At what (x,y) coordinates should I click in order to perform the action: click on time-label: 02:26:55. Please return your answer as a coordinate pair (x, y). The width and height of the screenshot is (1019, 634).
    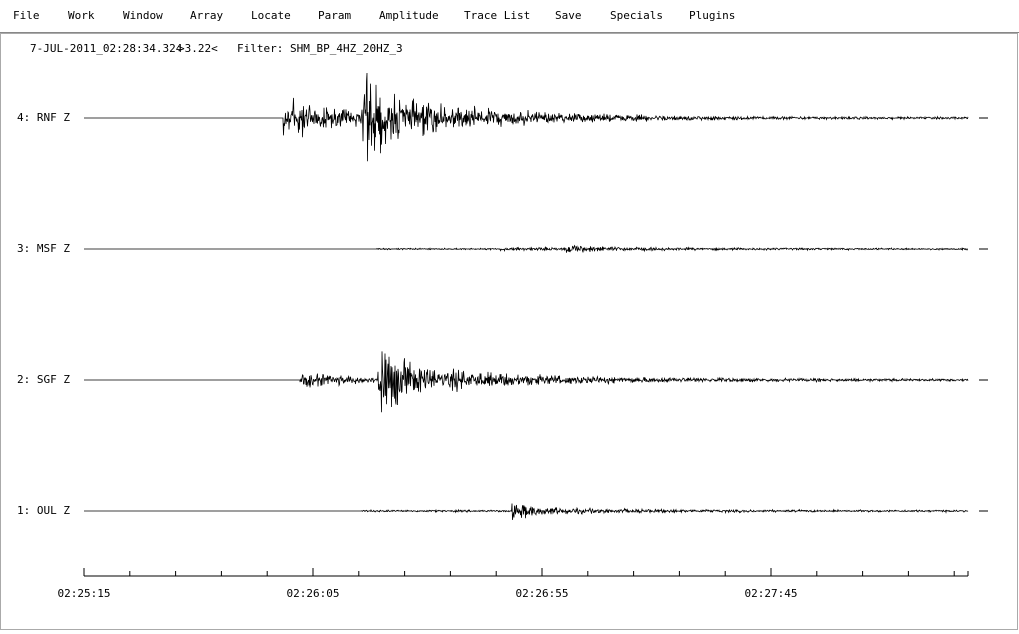
    Looking at the image, I should click on (542, 593).